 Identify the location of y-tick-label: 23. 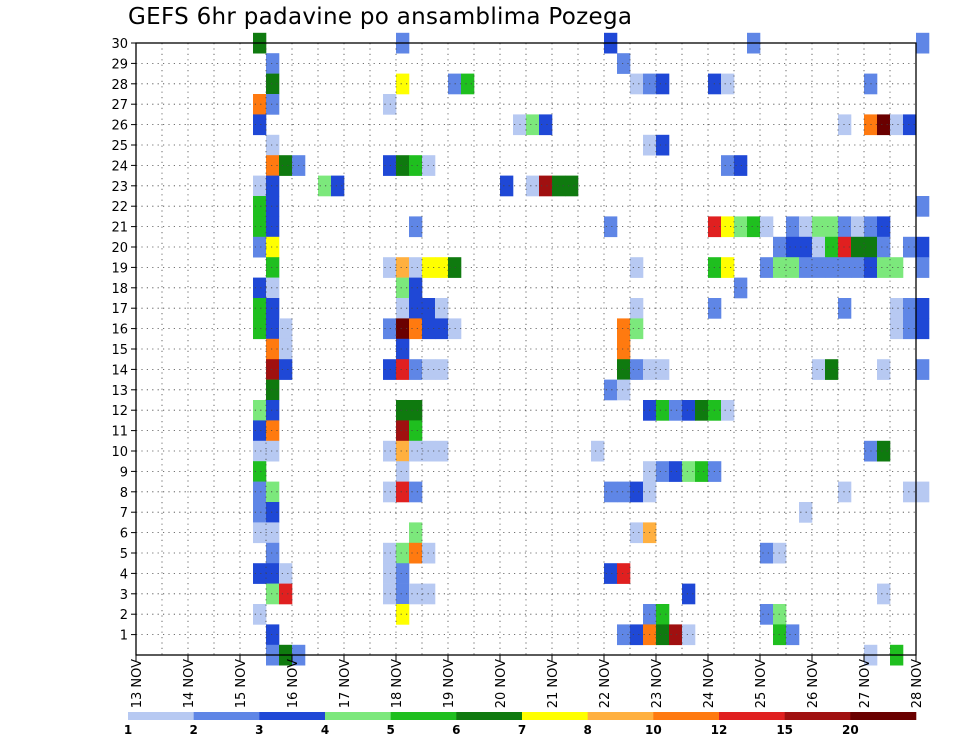
(119, 187).